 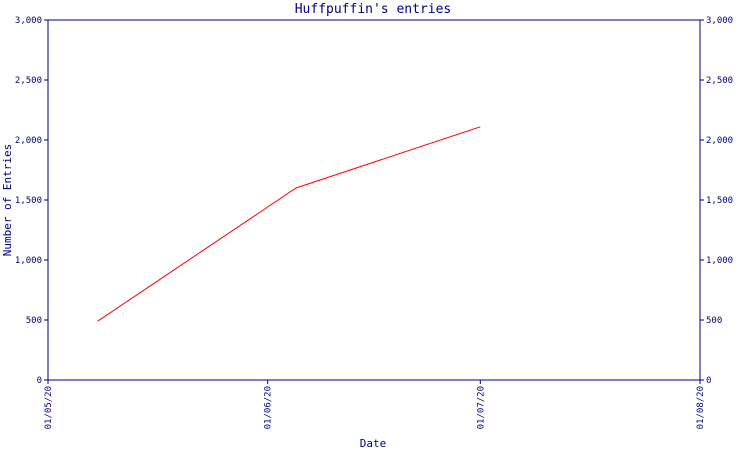 I want to click on y-tick-label-right: 1,000, so click(x=719, y=261).